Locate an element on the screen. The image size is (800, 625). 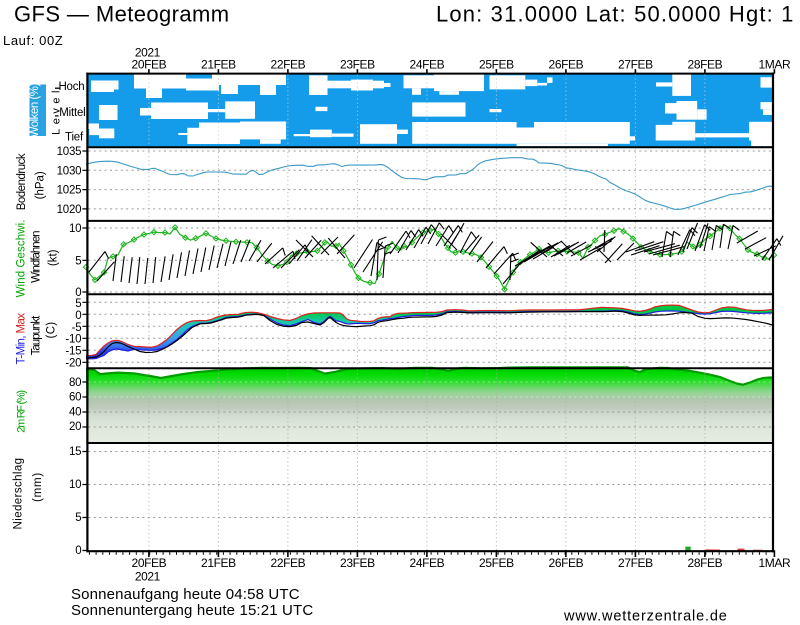
svg-text: 1025 is located at coordinates (69, 191).